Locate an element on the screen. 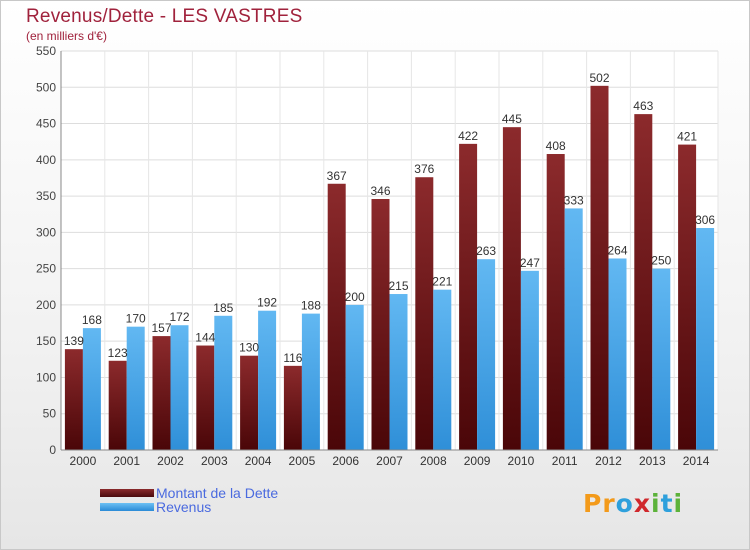 The height and width of the screenshot is (550, 750). x-tick-label: 2005 is located at coordinates (302, 461).